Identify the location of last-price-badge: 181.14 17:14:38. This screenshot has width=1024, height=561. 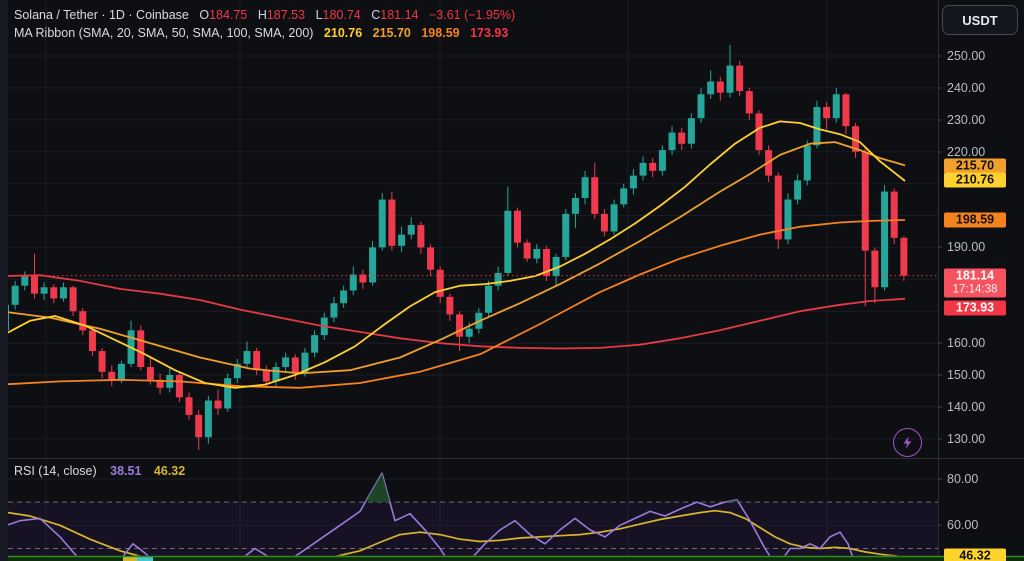
(975, 283).